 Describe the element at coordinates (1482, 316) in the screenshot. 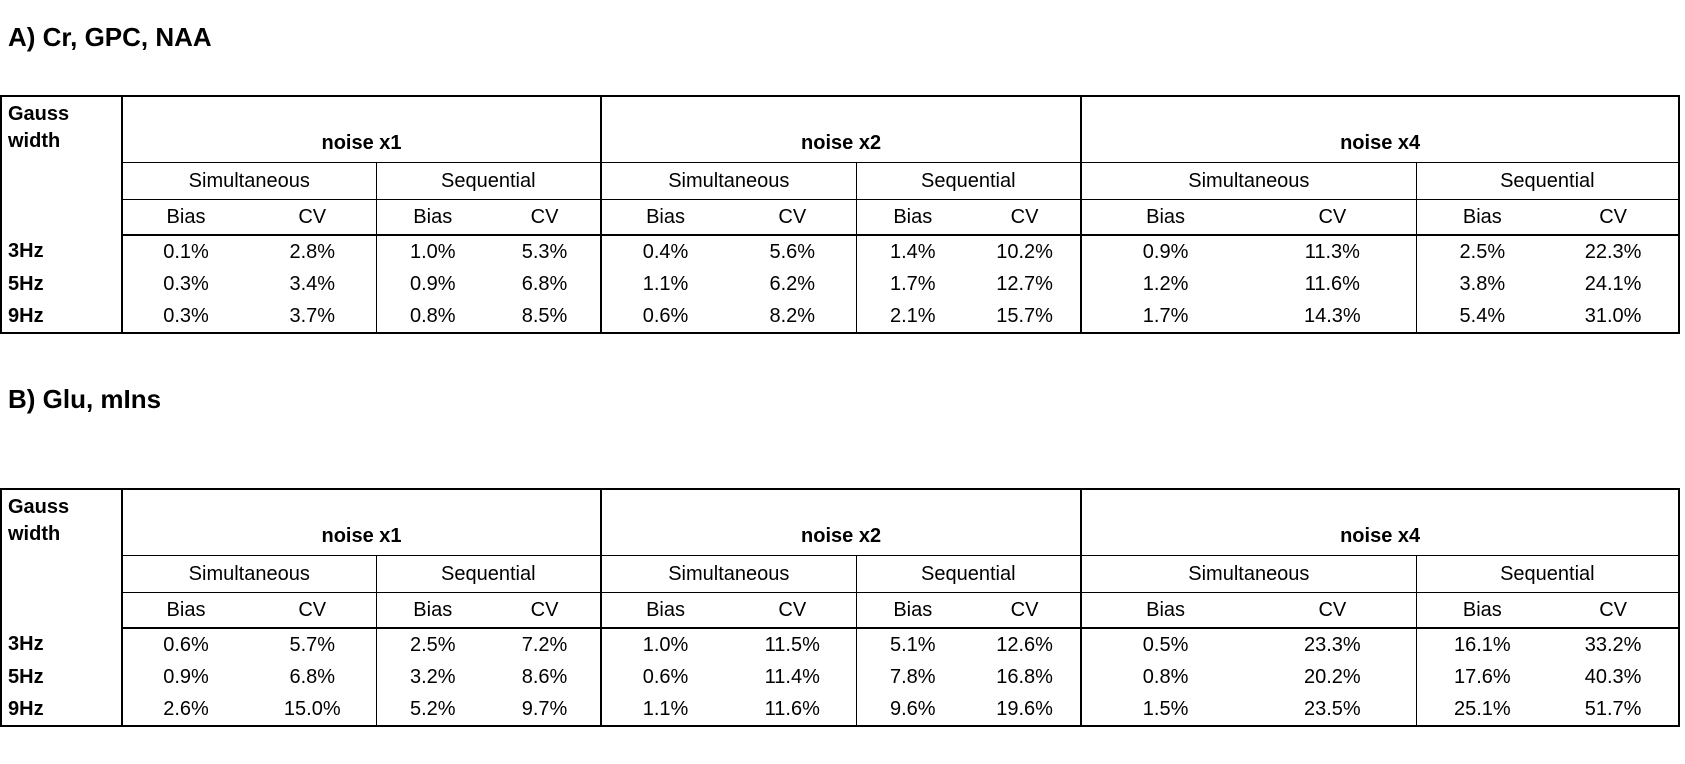

I see `value-cell: 5.4%` at that location.